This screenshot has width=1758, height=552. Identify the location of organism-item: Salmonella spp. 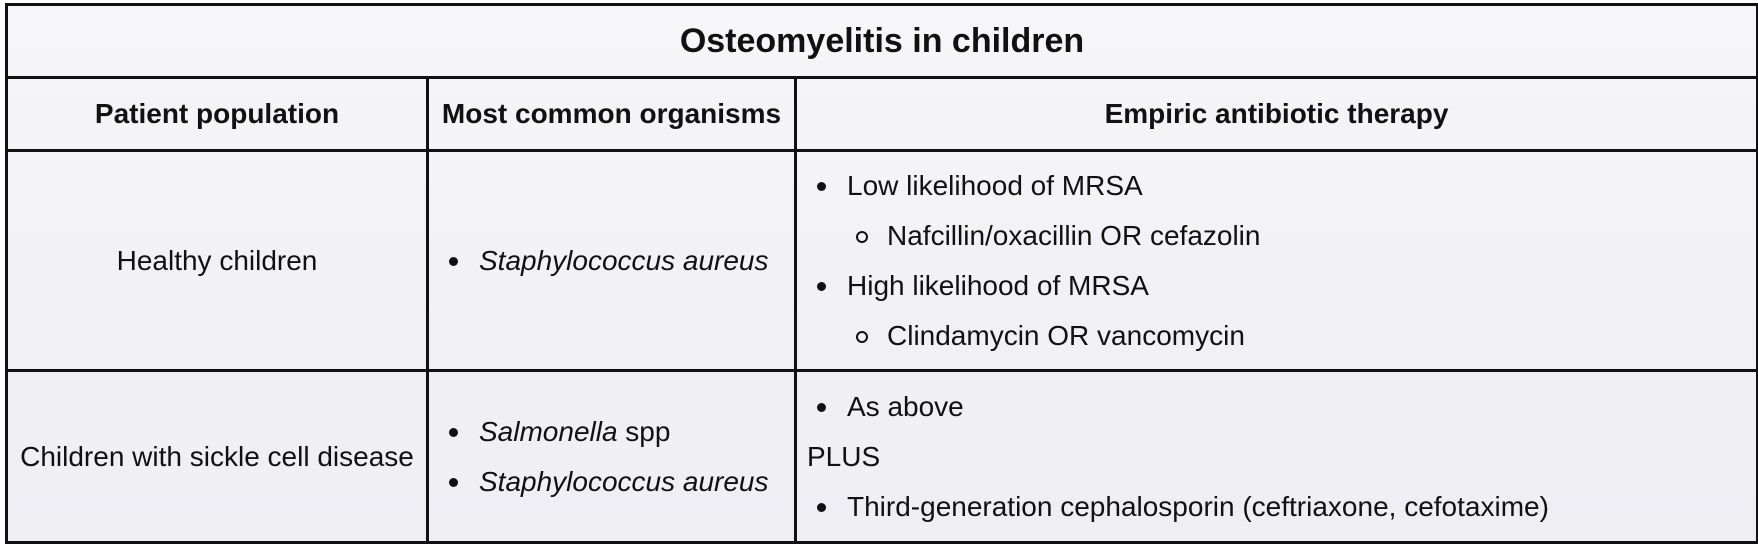
(616, 432).